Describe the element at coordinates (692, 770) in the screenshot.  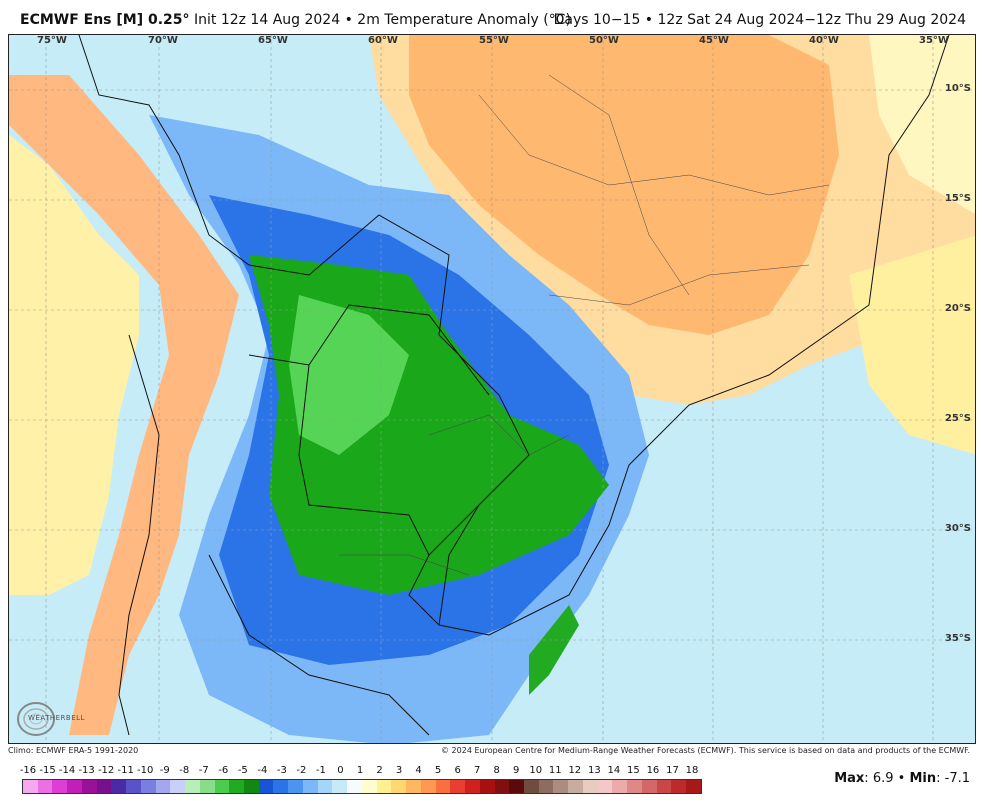
I see `scale-label: 18` at that location.